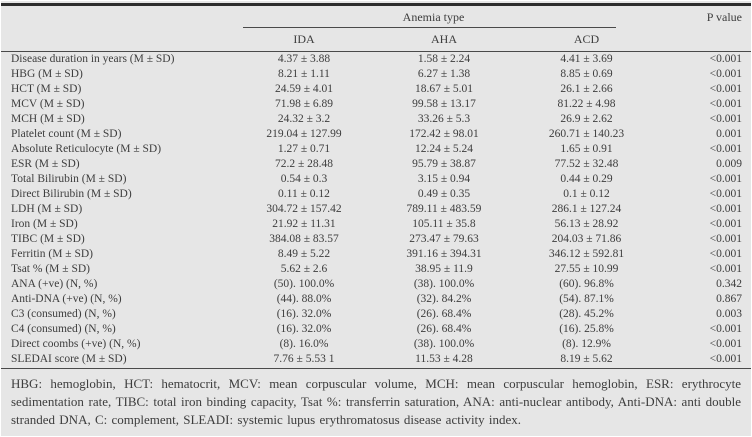 The width and height of the screenshot is (752, 437). What do you see at coordinates (586, 314) in the screenshot?
I see `acd-value: (28). 45.2%` at bounding box center [586, 314].